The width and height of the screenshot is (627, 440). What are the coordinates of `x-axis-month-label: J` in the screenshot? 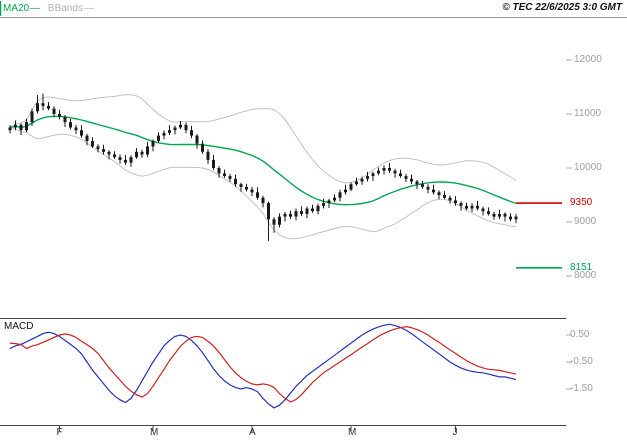 It's located at (455, 432).